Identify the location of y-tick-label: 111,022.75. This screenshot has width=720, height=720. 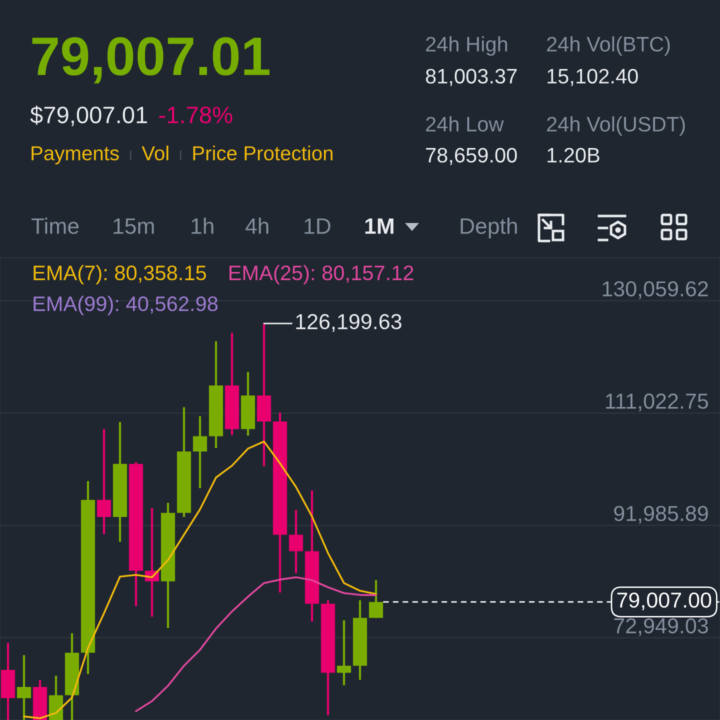
(657, 403).